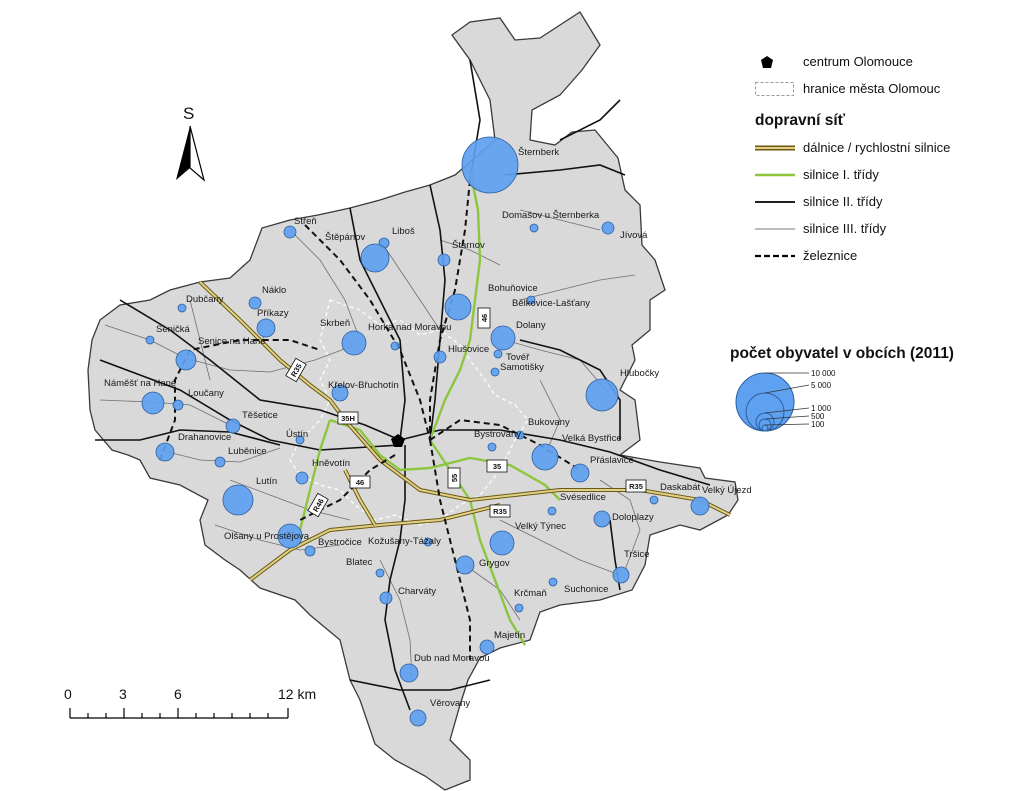 The width and height of the screenshot is (1023, 791). I want to click on town-label: Hlušovice, so click(468, 349).